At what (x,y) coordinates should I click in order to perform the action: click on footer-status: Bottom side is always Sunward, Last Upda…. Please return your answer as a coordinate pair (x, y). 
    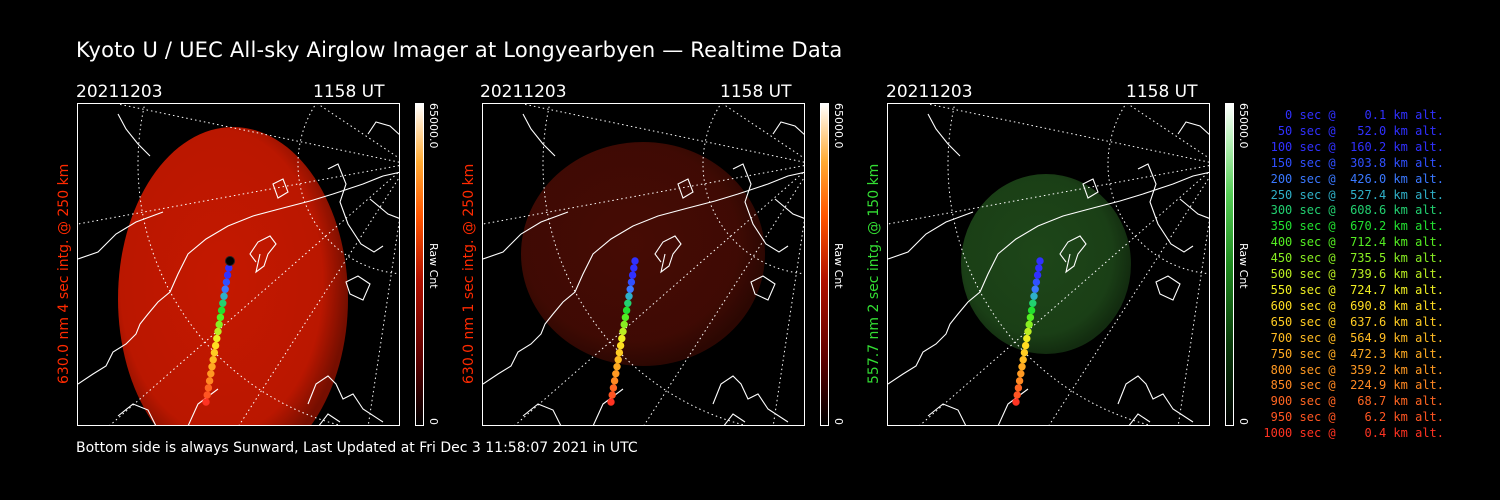
    Looking at the image, I should click on (357, 448).